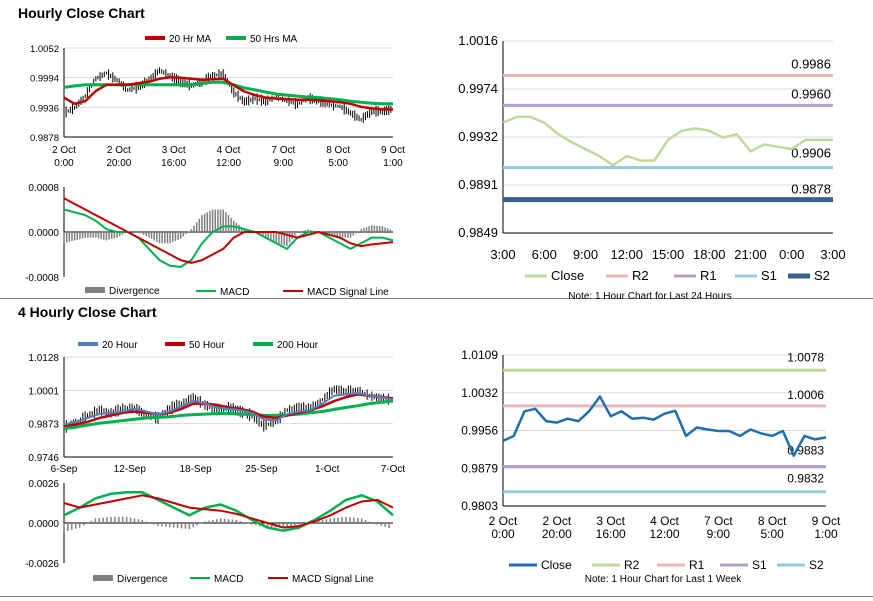 This screenshot has width=873, height=601. Describe the element at coordinates (668, 254) in the screenshot. I see `x-tick-label: 15:00` at that location.